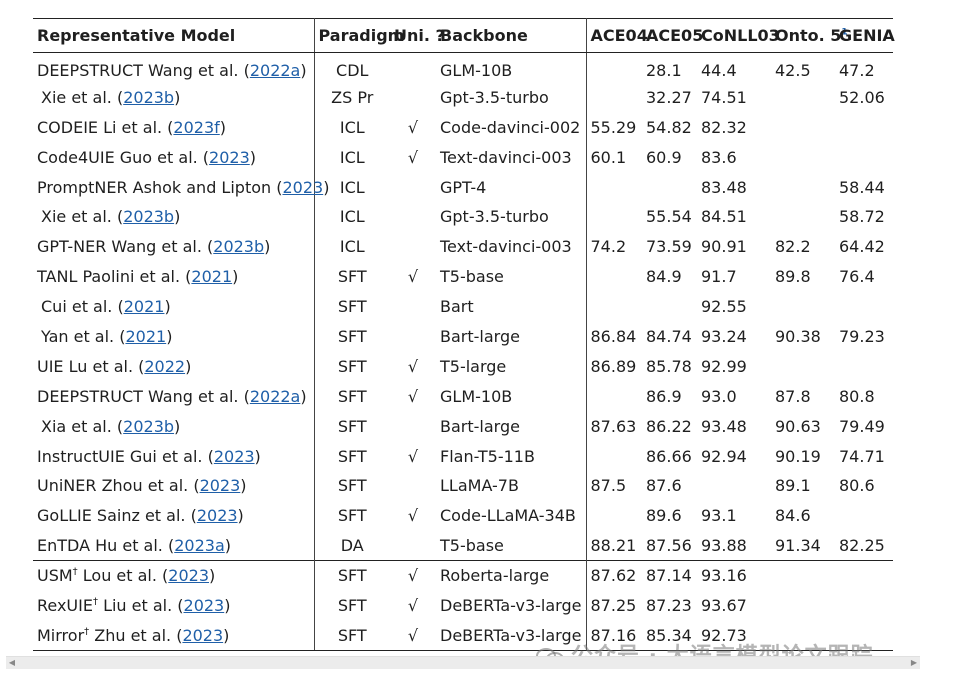  What do you see at coordinates (119, 576) in the screenshot?
I see `model-author: Lou et al.` at bounding box center [119, 576].